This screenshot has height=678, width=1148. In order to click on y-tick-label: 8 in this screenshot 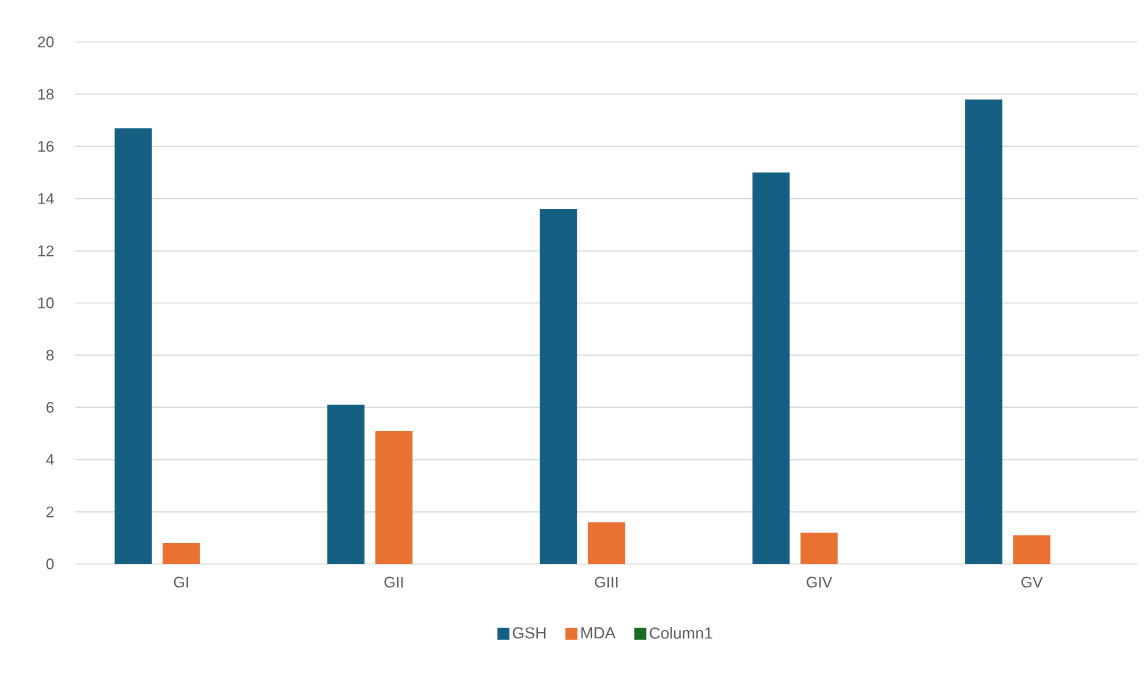, I will do `click(50, 355)`.